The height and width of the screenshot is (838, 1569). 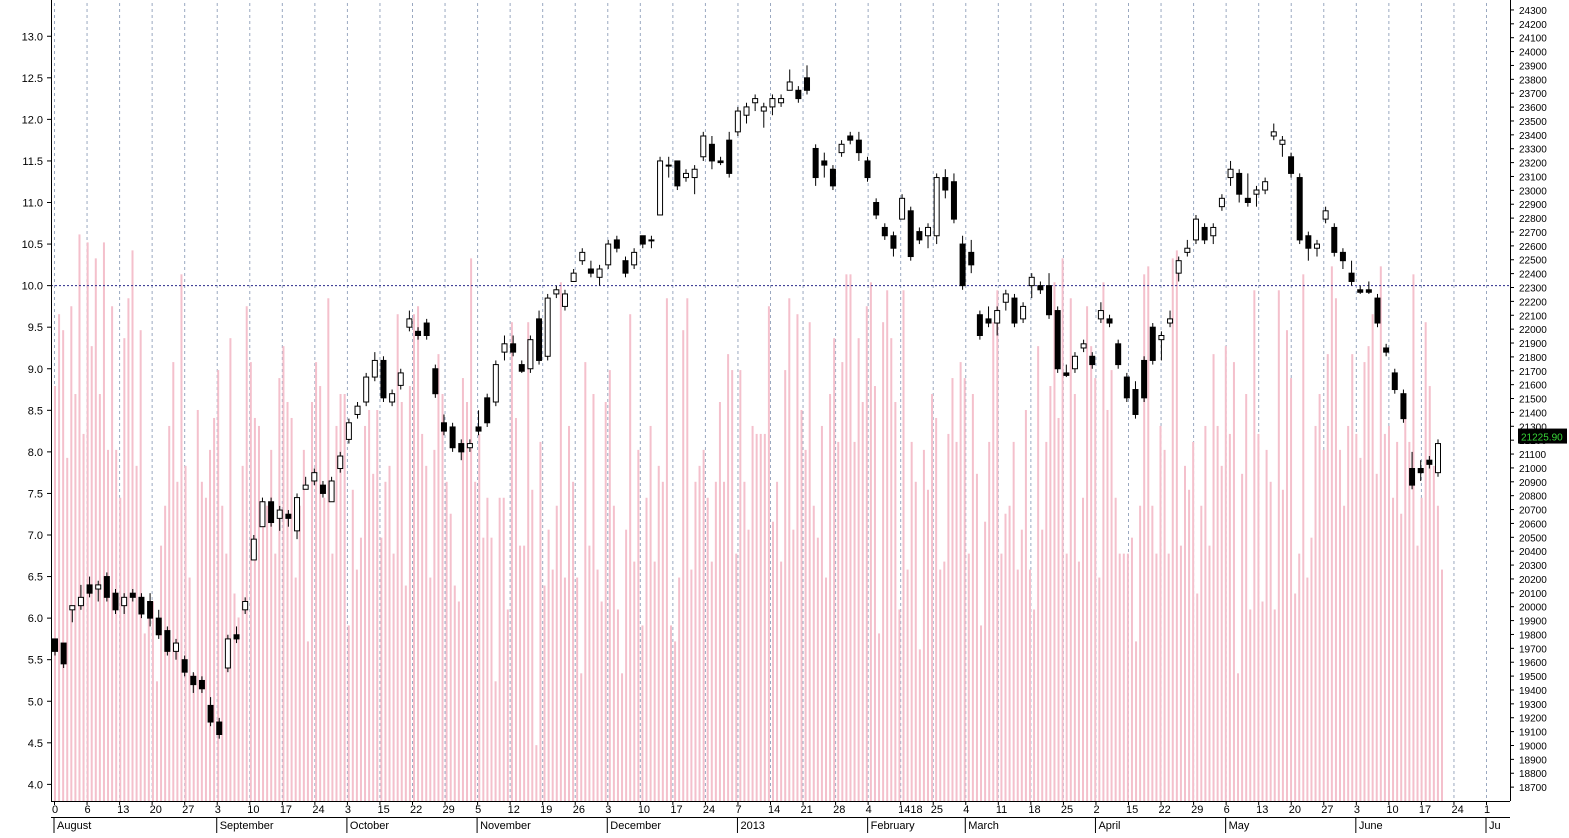 I want to click on x-day-label: 28, so click(x=839, y=810).